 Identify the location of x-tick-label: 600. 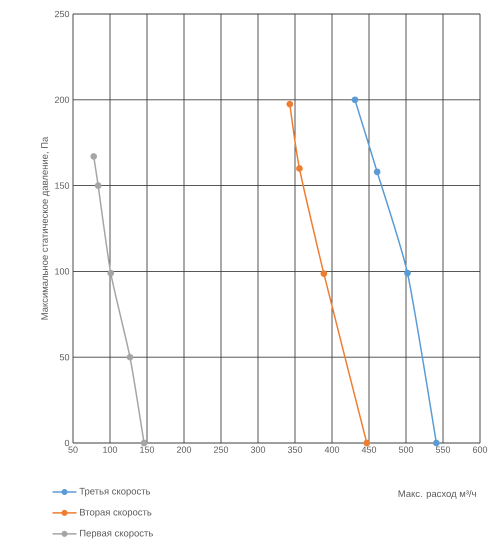
(480, 449).